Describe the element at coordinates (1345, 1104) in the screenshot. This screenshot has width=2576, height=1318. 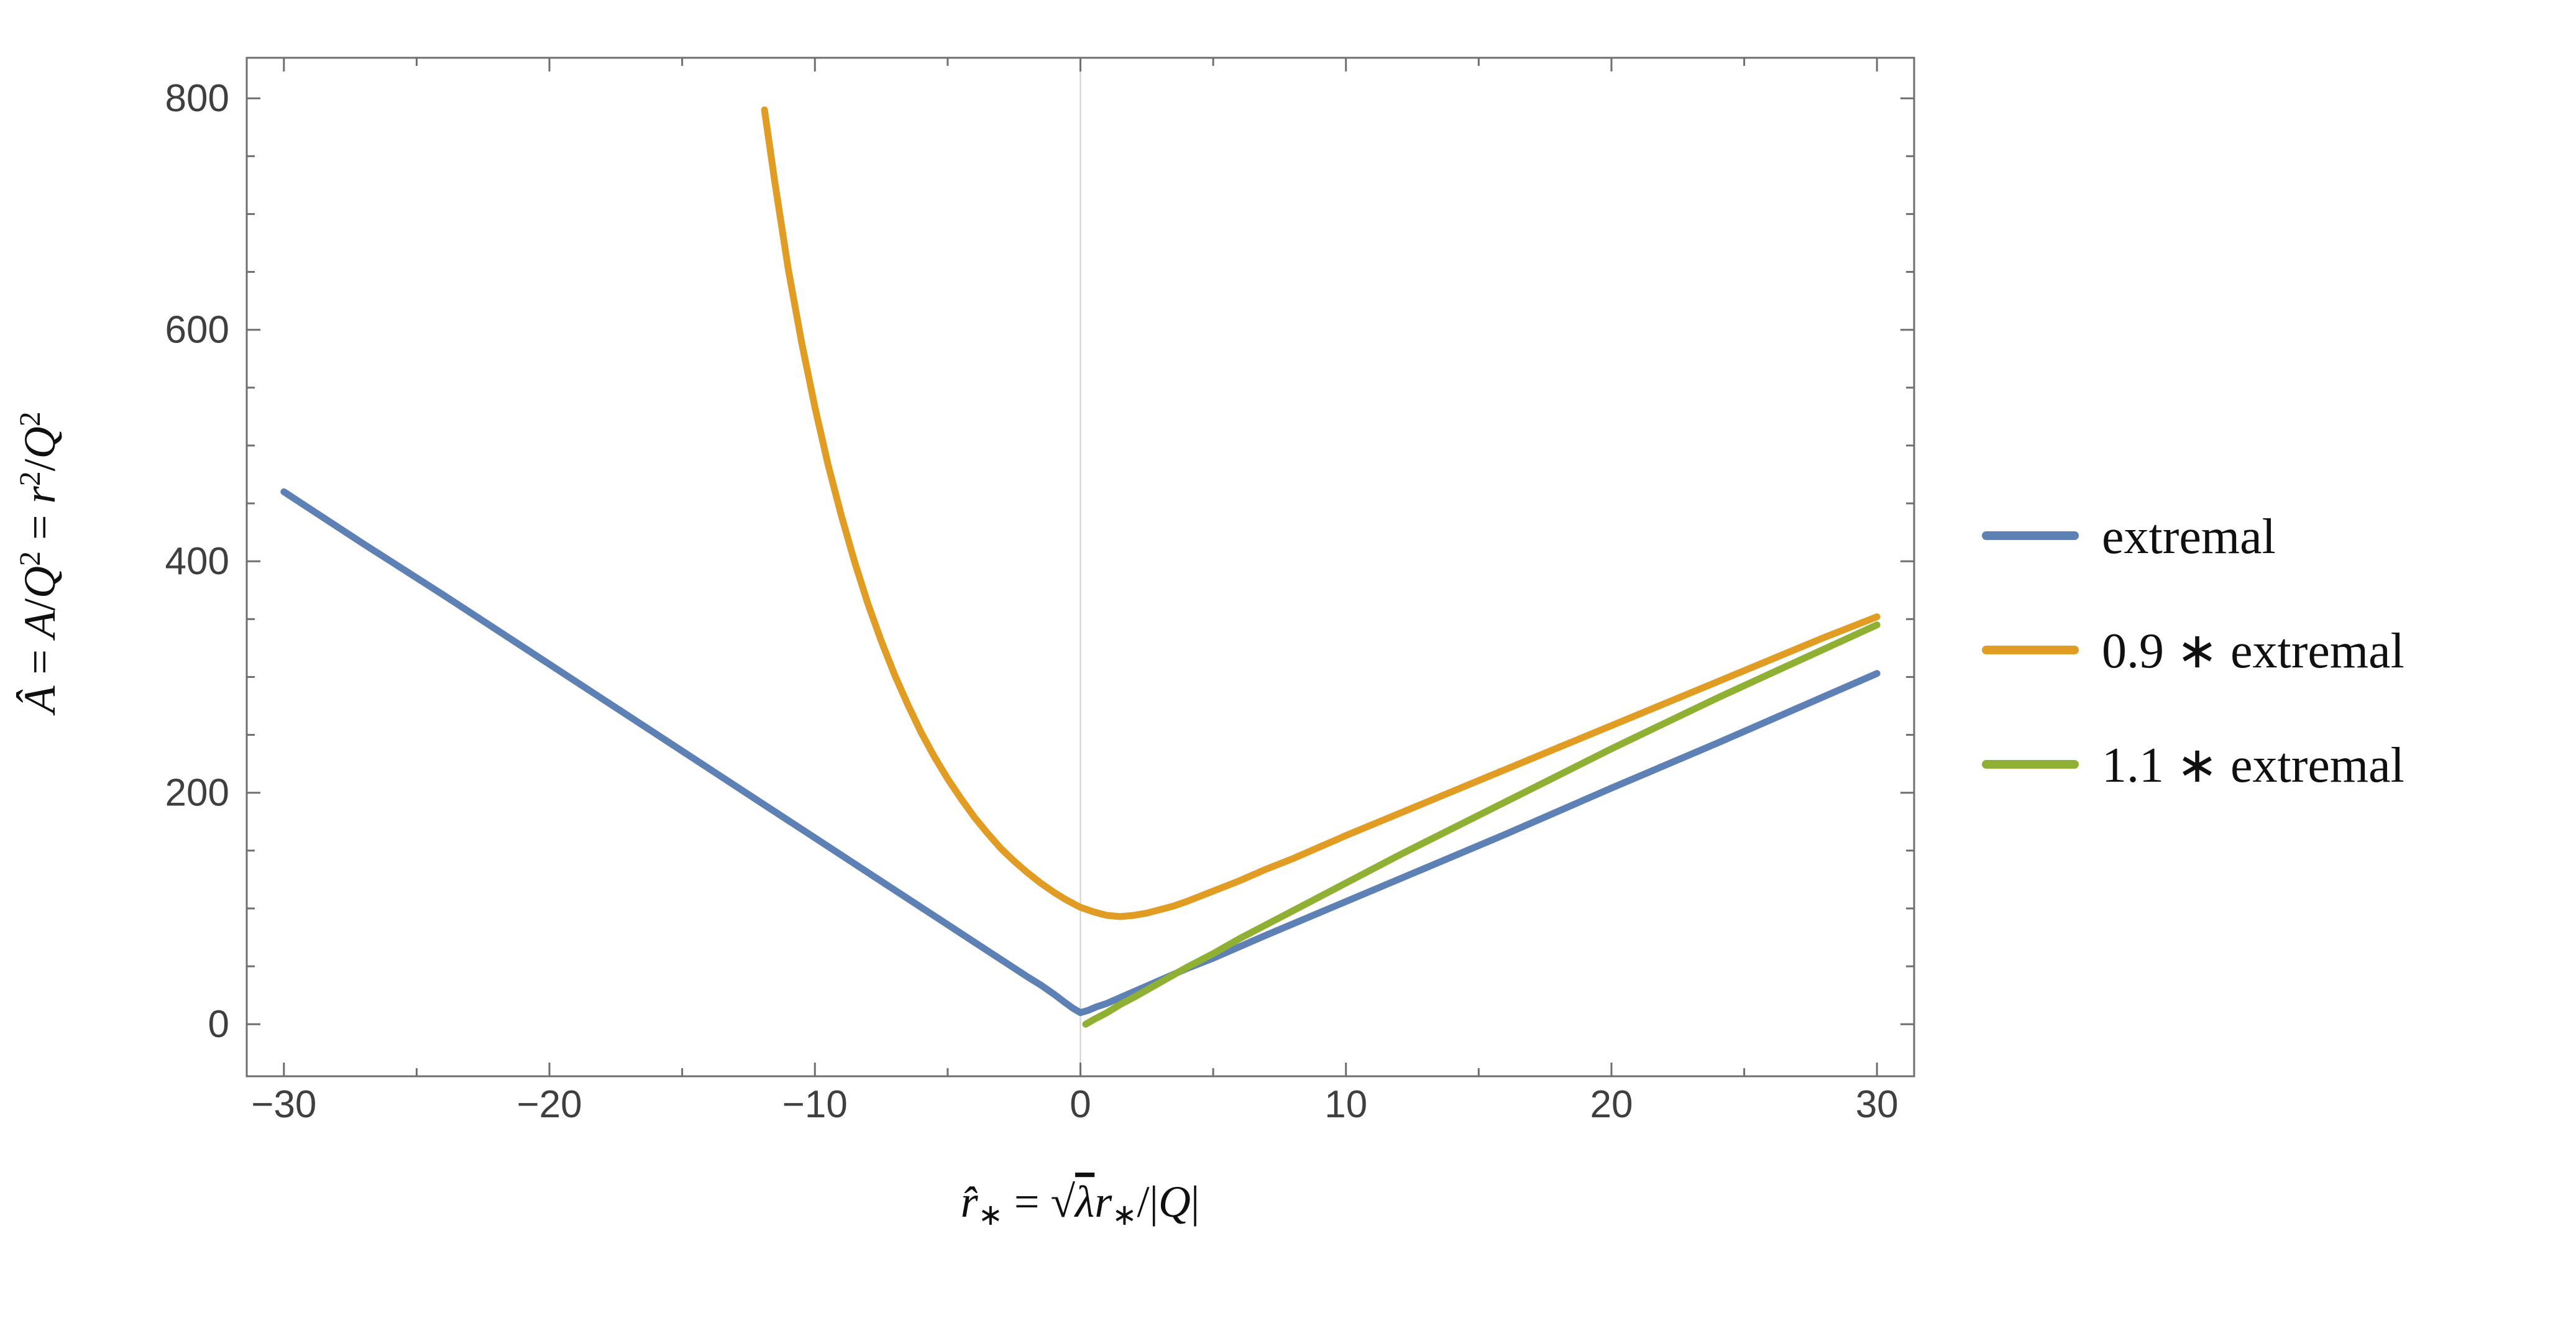
I see `x-tick-label: 10` at that location.